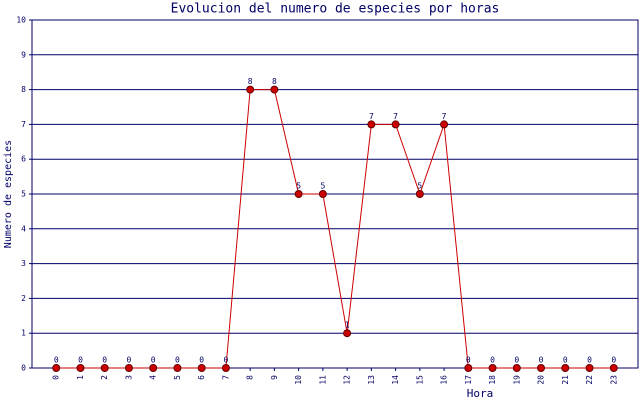 Image resolution: width=640 pixels, height=400 pixels. I want to click on x-tick-label: 15, so click(419, 380).